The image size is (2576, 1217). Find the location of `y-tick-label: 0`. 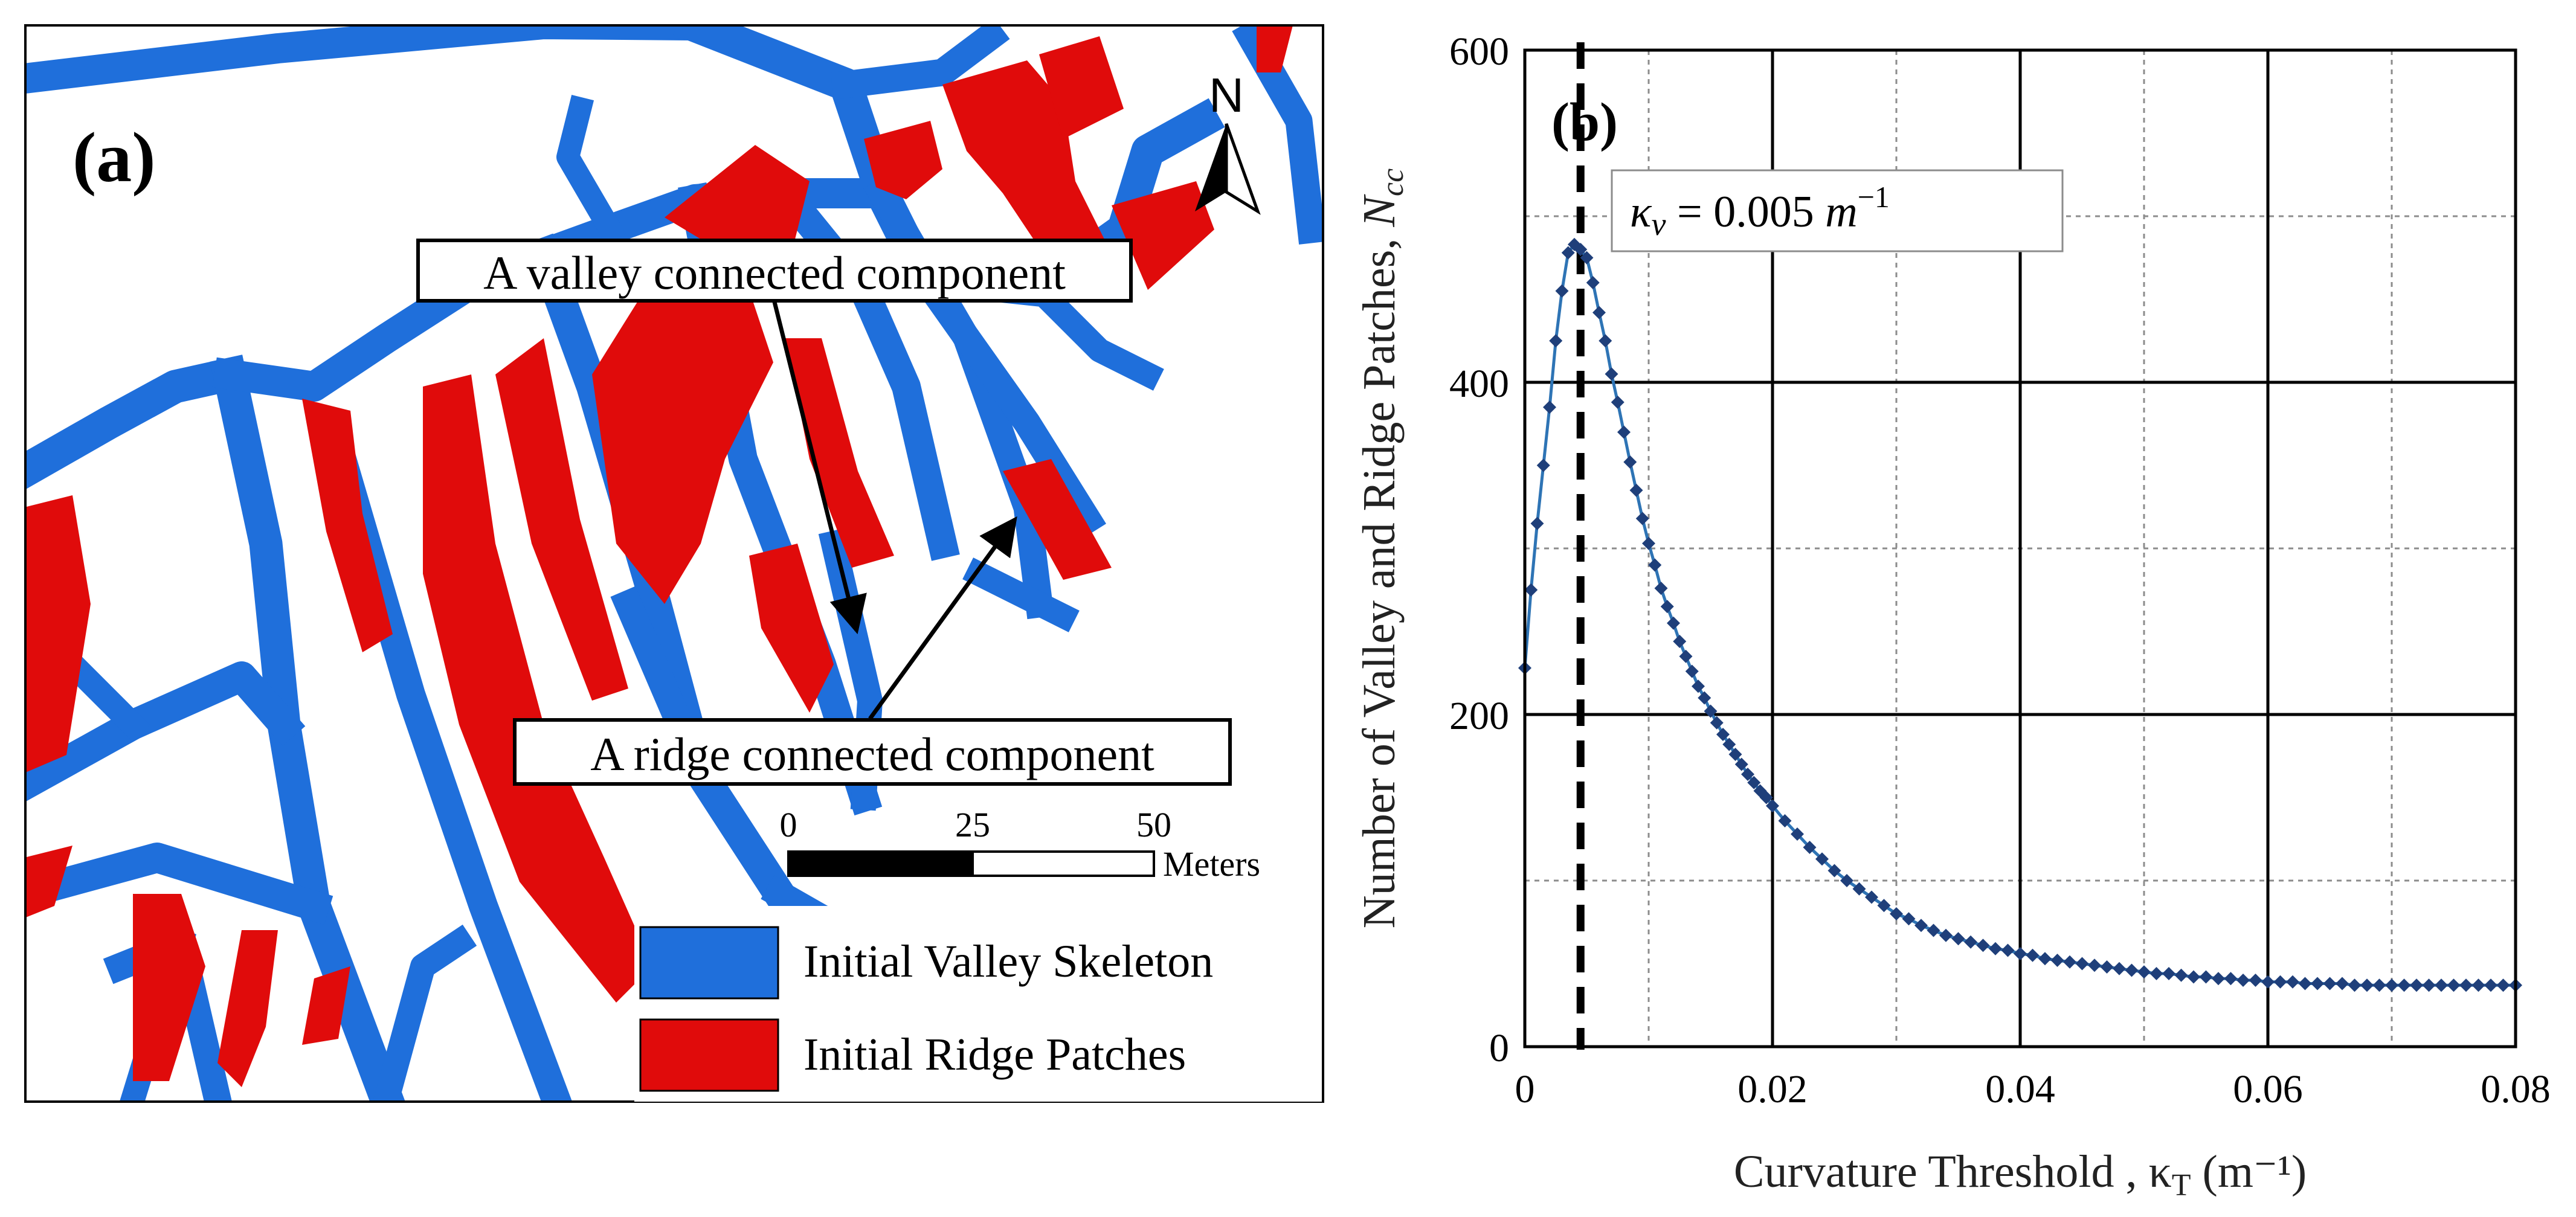

y-tick-label: 0 is located at coordinates (1499, 1048).